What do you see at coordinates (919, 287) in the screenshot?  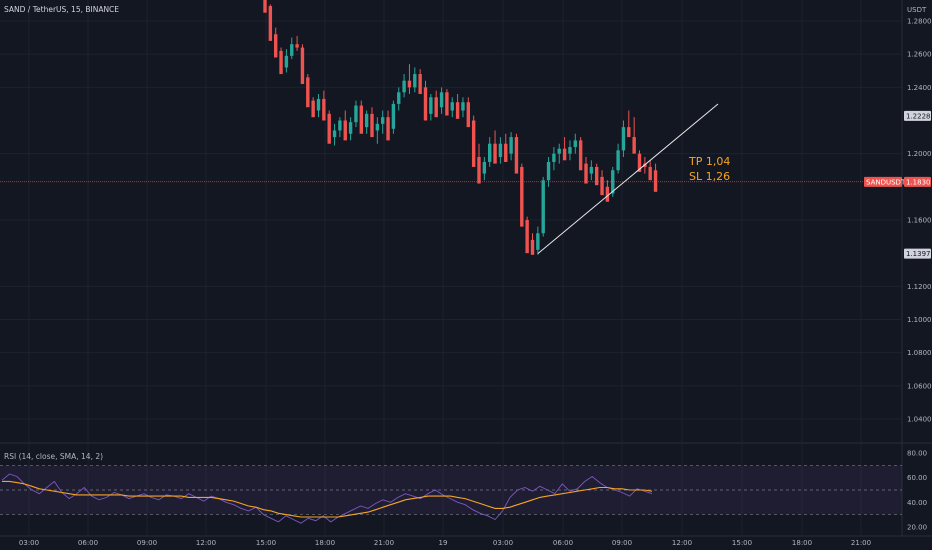 I see `price-tick-label: 1.1200` at bounding box center [919, 287].